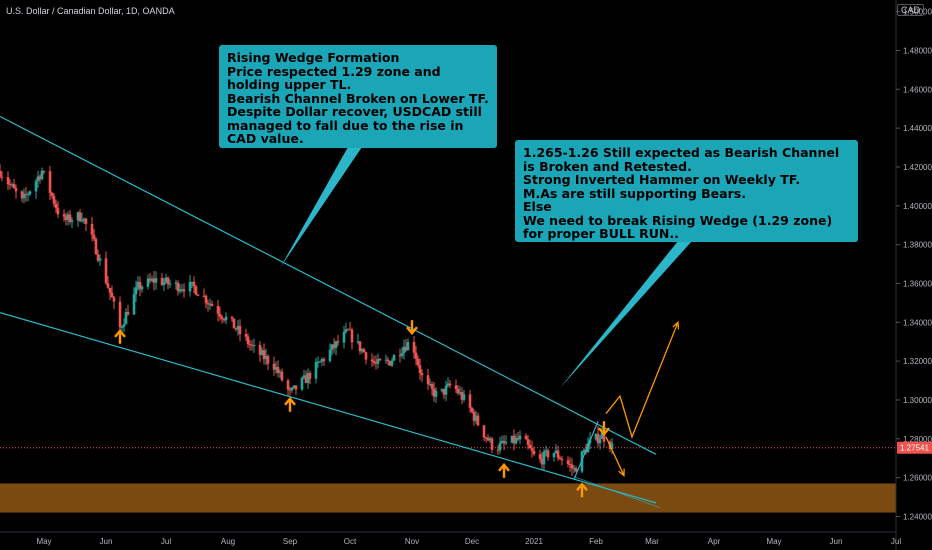 Image resolution: width=932 pixels, height=550 pixels. Describe the element at coordinates (910, 10) in the screenshot. I see `currency-badge: CAD` at that location.